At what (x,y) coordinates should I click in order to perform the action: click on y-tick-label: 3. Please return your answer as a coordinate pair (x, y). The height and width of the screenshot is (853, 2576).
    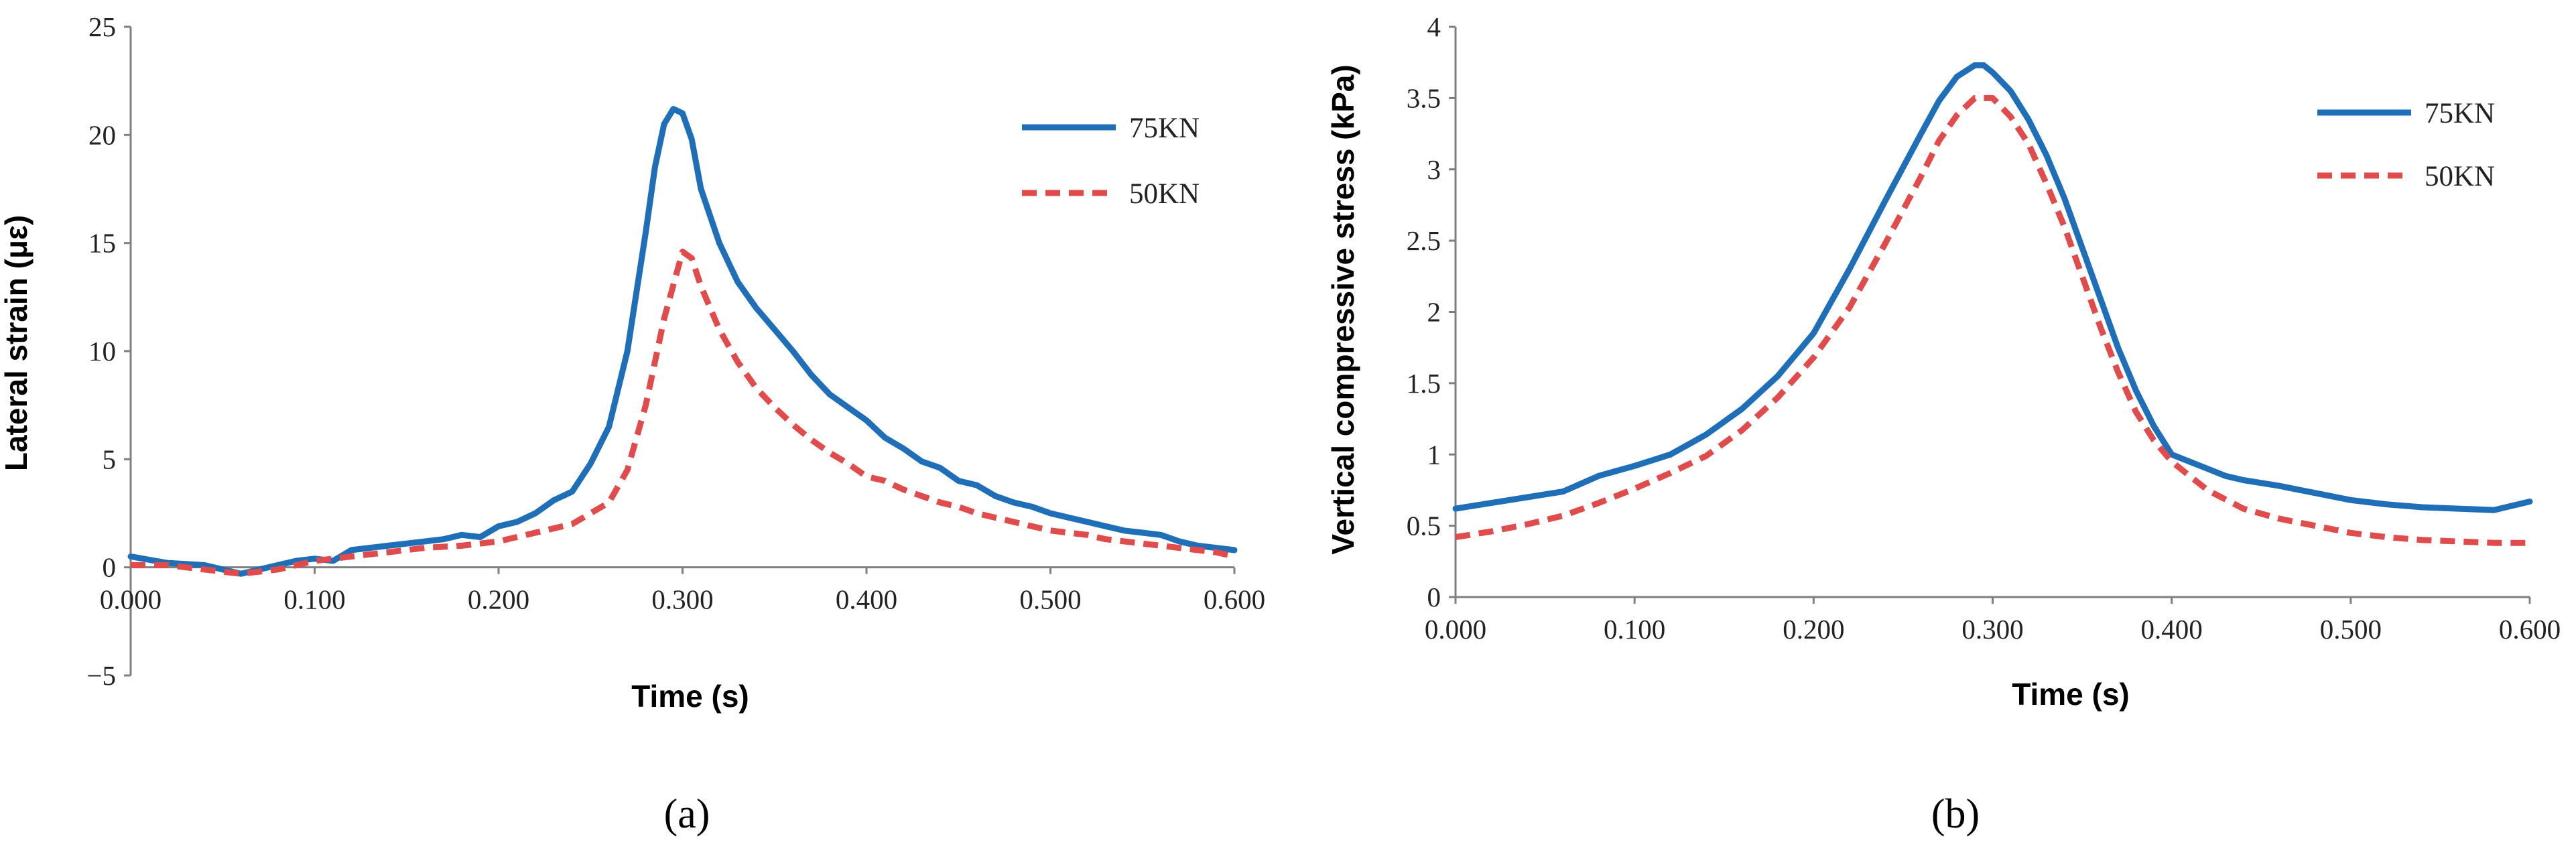
    Looking at the image, I should click on (1434, 169).